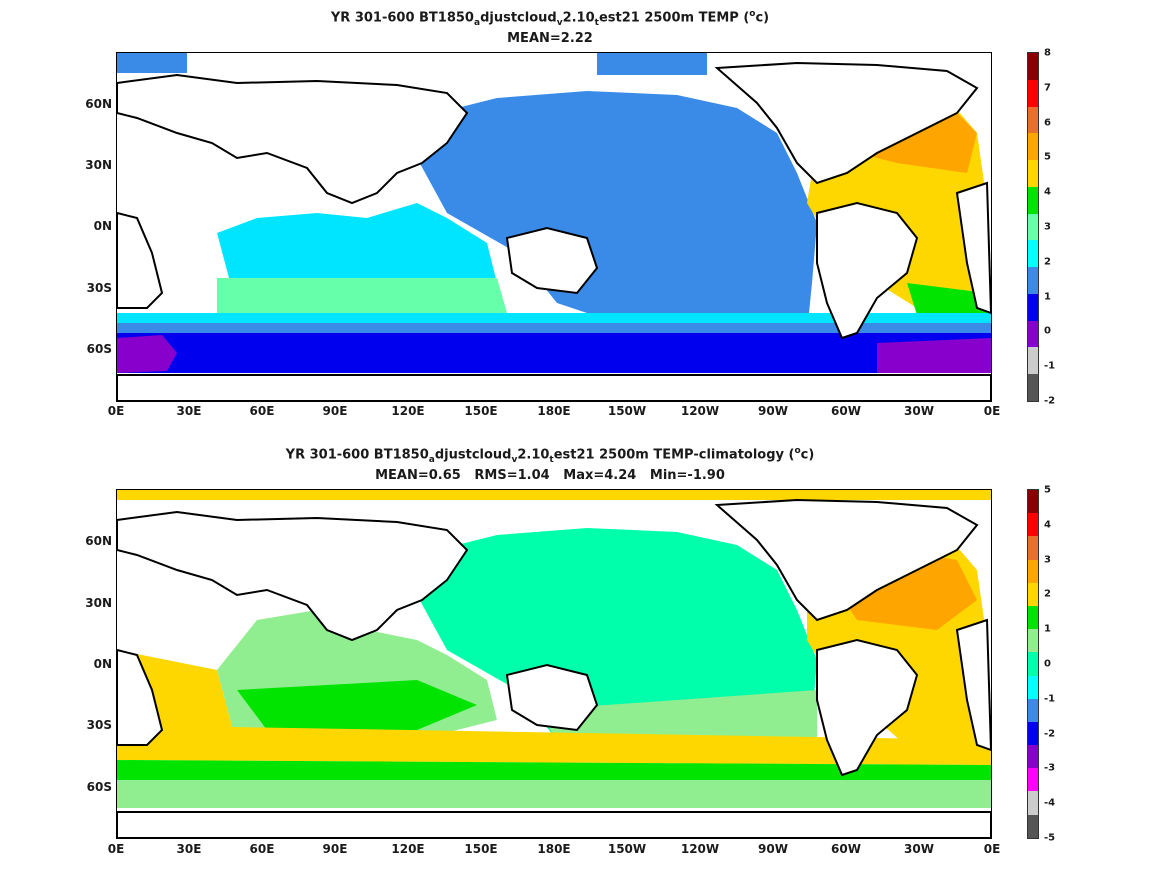 The image size is (1167, 875). What do you see at coordinates (550, 475) in the screenshot?
I see `bottom-map-subtitle: MEAN=0.65 RMS=1.04 Max=4.24 Min=-1.90` at bounding box center [550, 475].